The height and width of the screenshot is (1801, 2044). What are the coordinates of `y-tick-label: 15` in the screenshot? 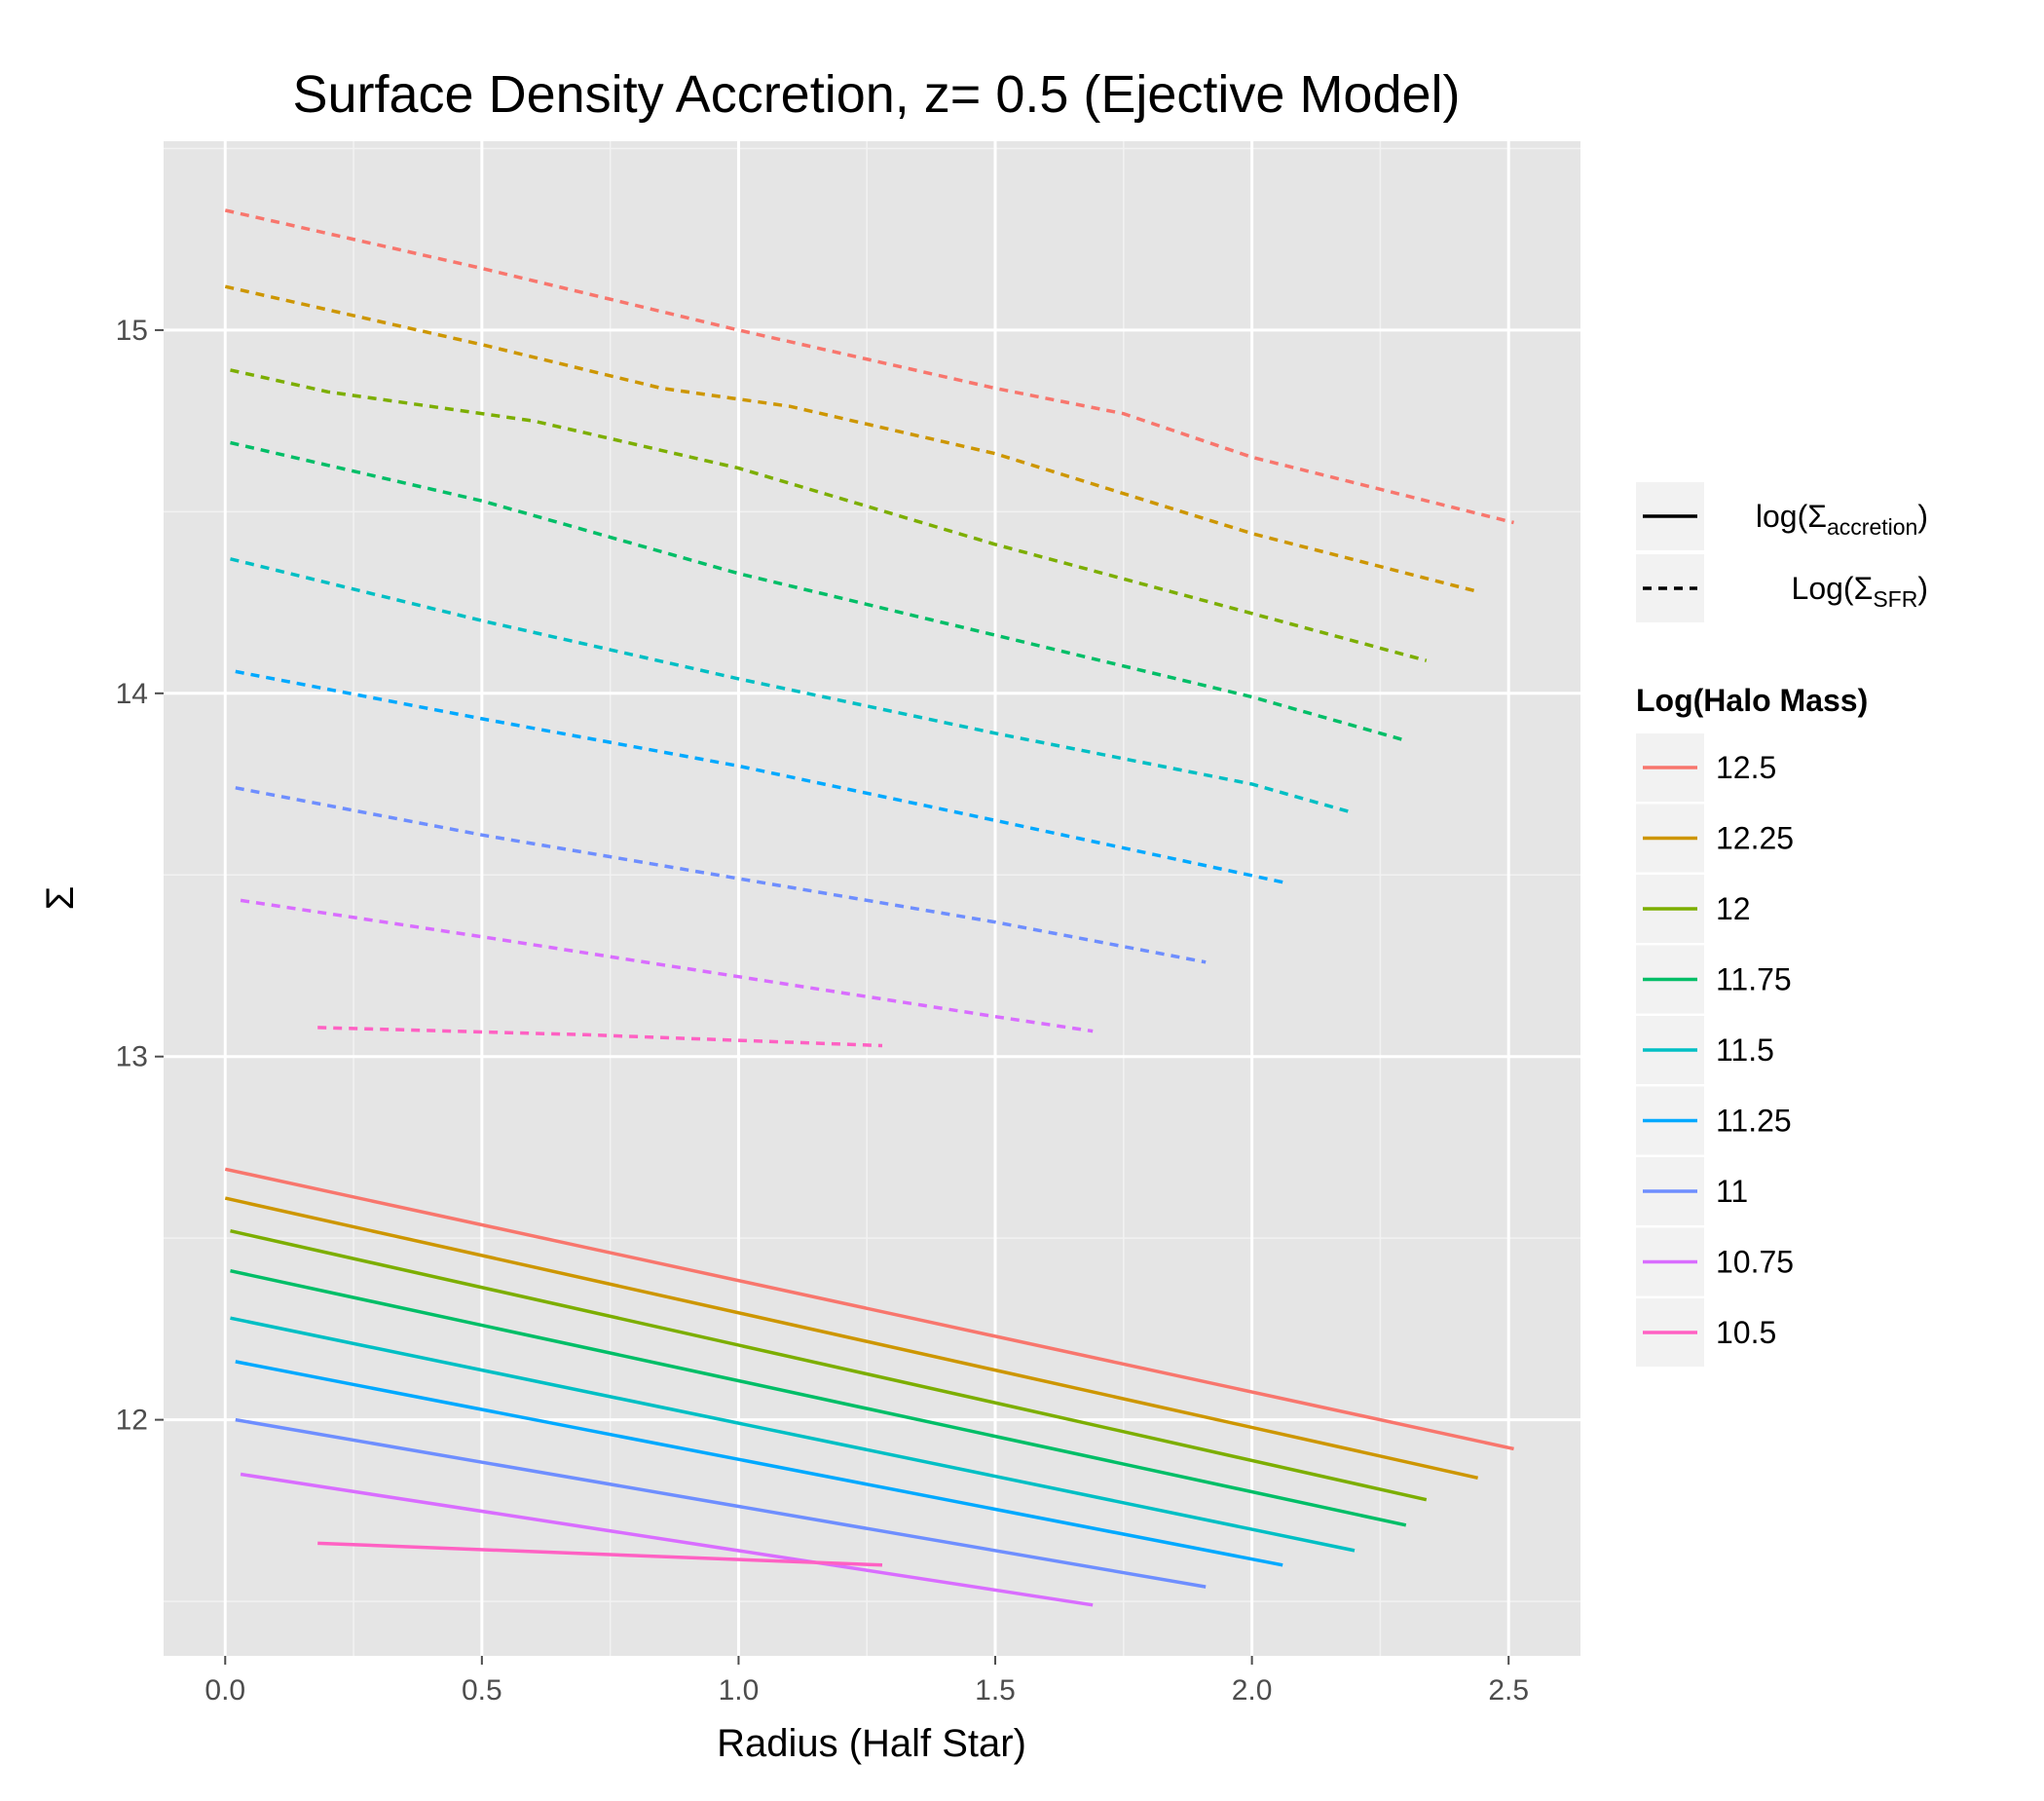 It's located at (132, 331).